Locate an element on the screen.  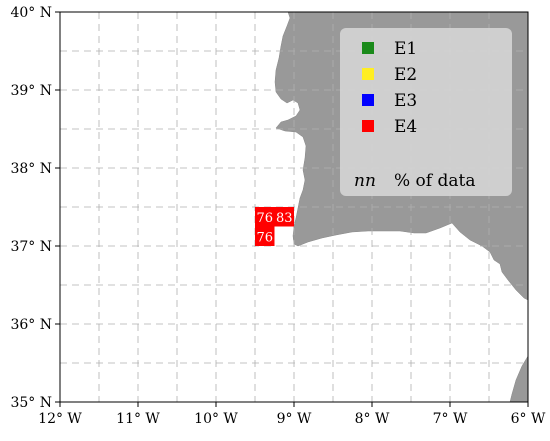
y-tick-label: 36° N is located at coordinates (31, 325).